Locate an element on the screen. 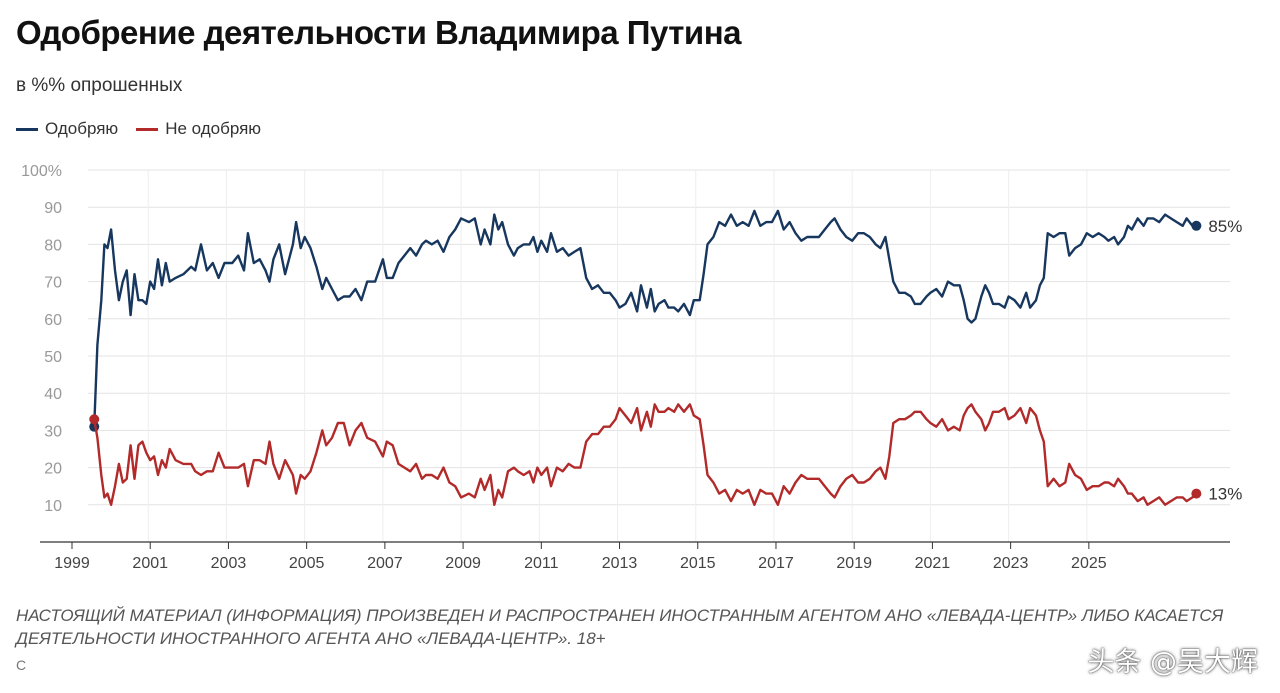 The height and width of the screenshot is (693, 1280). xtick-label-2005: 2005 is located at coordinates (307, 563).